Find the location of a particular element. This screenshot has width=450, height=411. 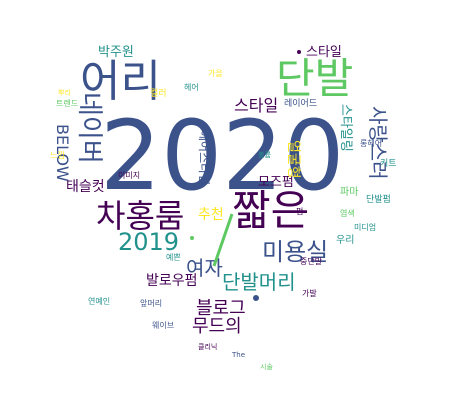

word-ppuri: 뿌리 is located at coordinates (64, 93).